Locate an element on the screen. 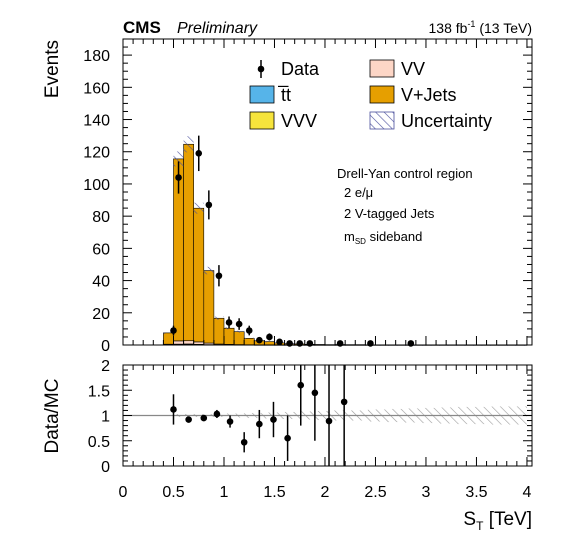 This screenshot has width=580, height=542. legend-label: t̅t is located at coordinates (284, 95).